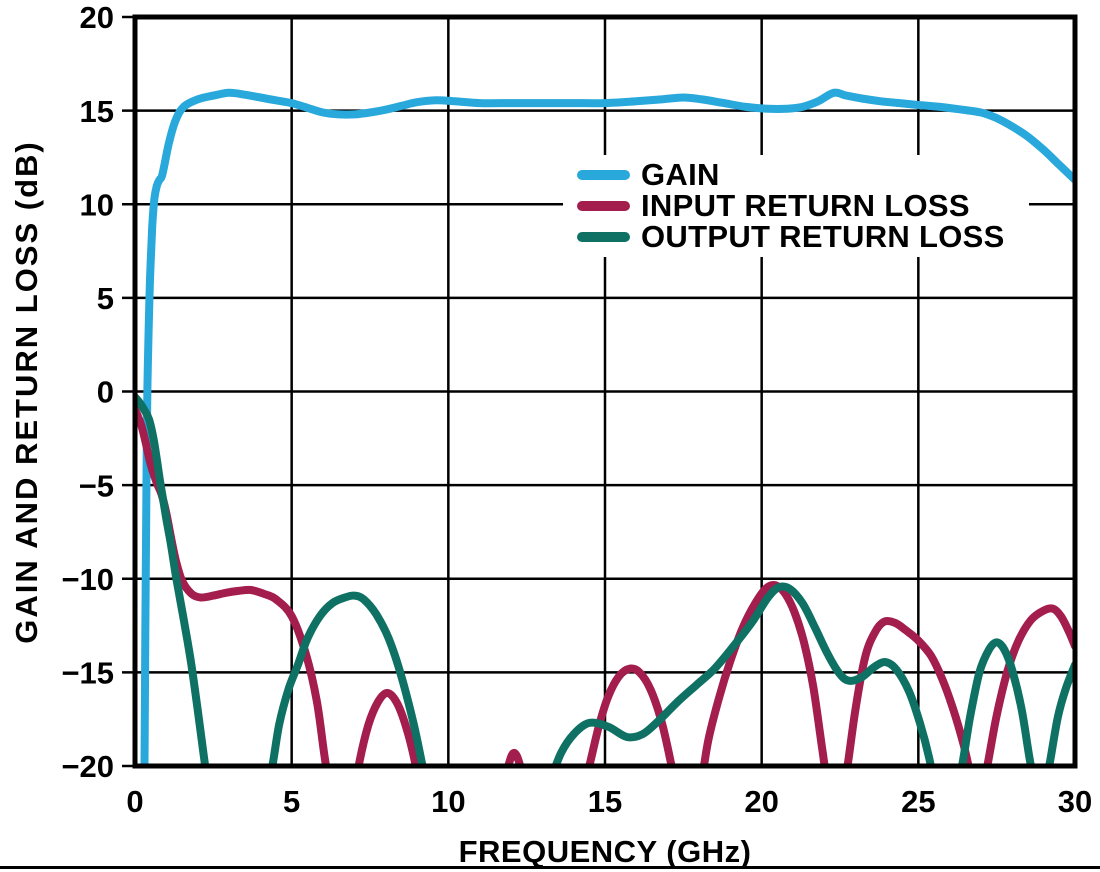 Image resolution: width=1100 pixels, height=872 pixels. Describe the element at coordinates (803, 174) in the screenshot. I see `legend-item-gain: GAIN` at that location.